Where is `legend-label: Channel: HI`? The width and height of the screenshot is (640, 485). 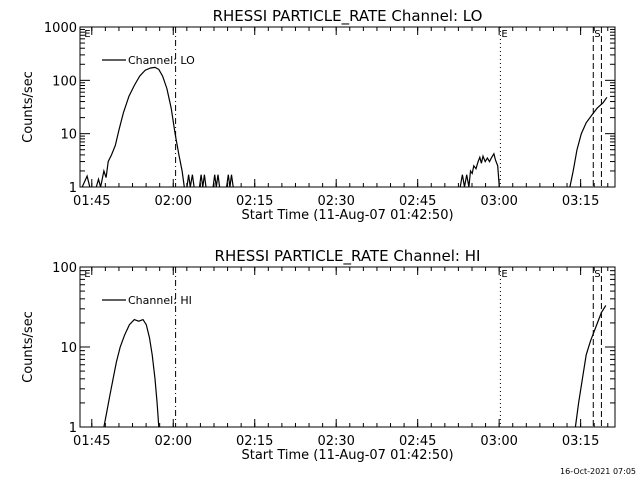
legend-label: Channel: HI is located at coordinates (160, 300).